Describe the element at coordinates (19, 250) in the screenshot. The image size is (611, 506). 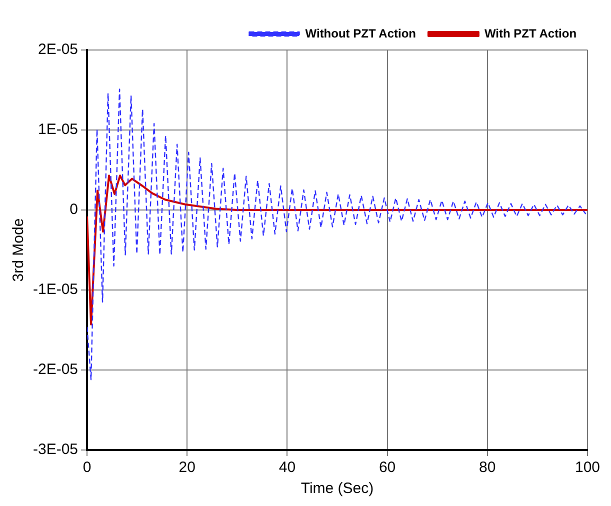
I see `y-axis-title: 3rd Mode` at that location.